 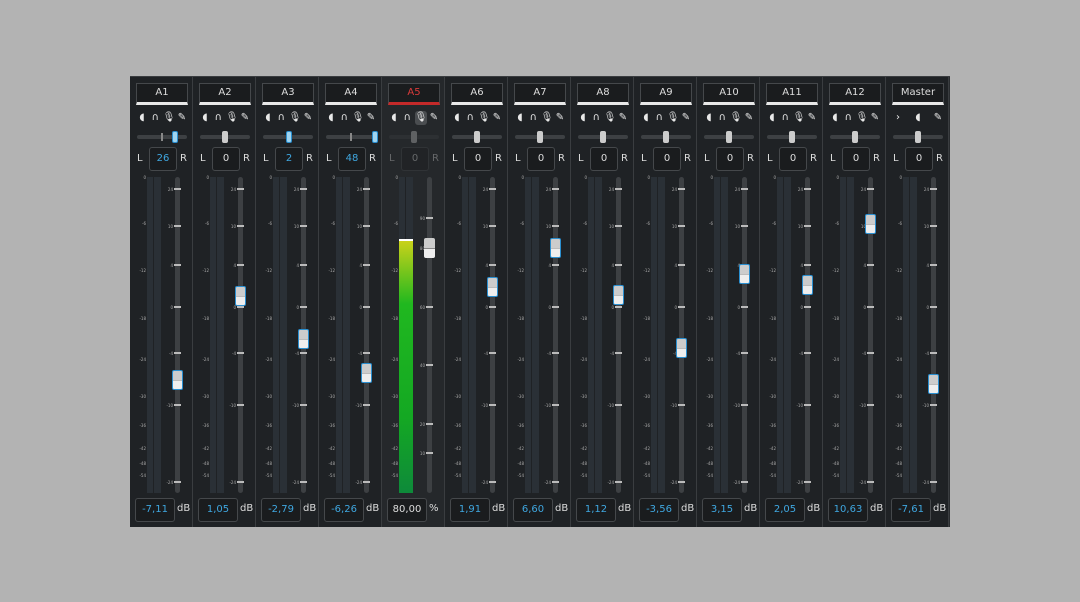 I want to click on channel-name: Master, so click(x=918, y=94).